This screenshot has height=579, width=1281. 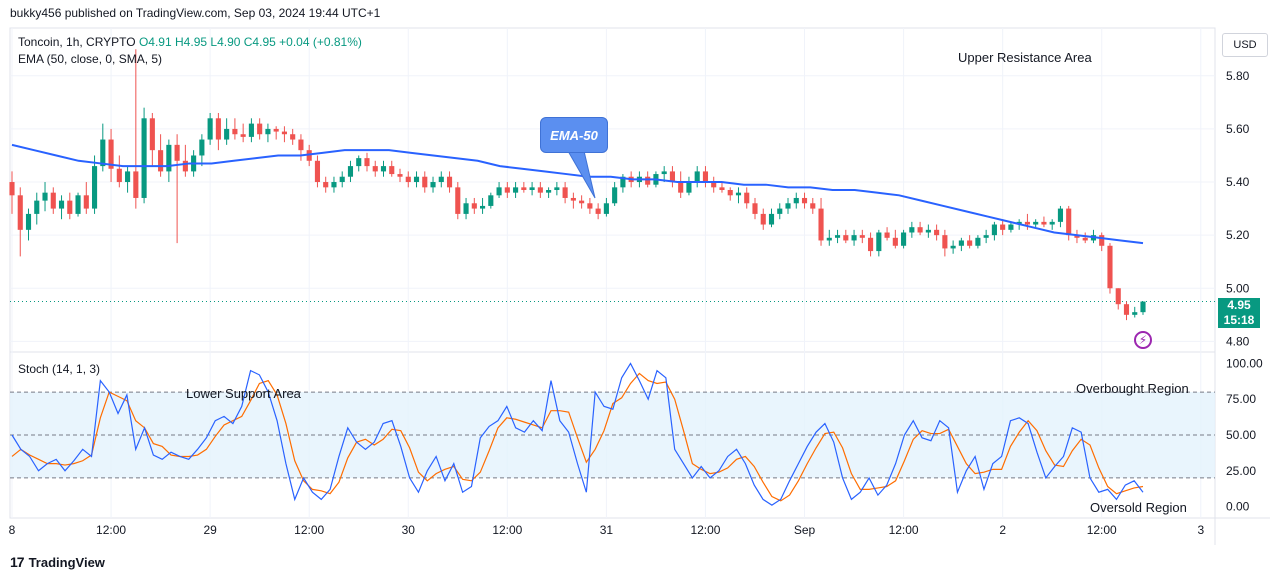 I want to click on price-tick-label: 5.40, so click(x=1238, y=182).